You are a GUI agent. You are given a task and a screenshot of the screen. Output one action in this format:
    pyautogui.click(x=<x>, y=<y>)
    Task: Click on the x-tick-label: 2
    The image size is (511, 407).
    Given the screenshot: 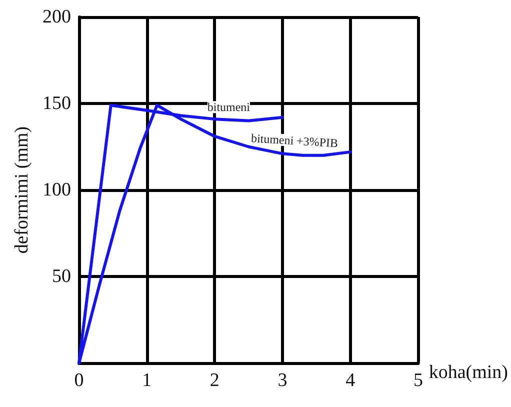 What is the action you would take?
    pyautogui.click(x=215, y=380)
    